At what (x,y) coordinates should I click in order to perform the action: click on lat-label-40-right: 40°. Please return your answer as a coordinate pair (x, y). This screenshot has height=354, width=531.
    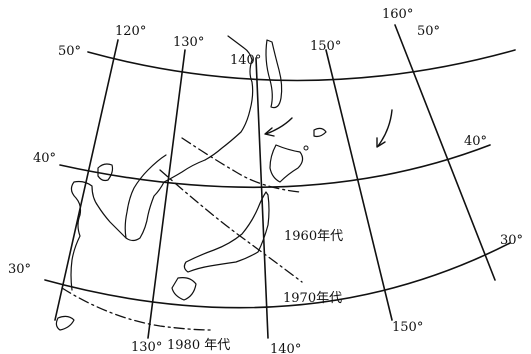
    Looking at the image, I should click on (475, 141).